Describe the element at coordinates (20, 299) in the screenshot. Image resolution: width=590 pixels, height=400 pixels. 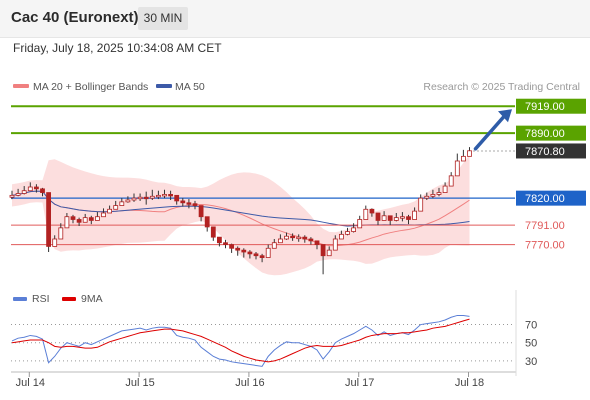
I see `rsi-legend-swatch` at that location.